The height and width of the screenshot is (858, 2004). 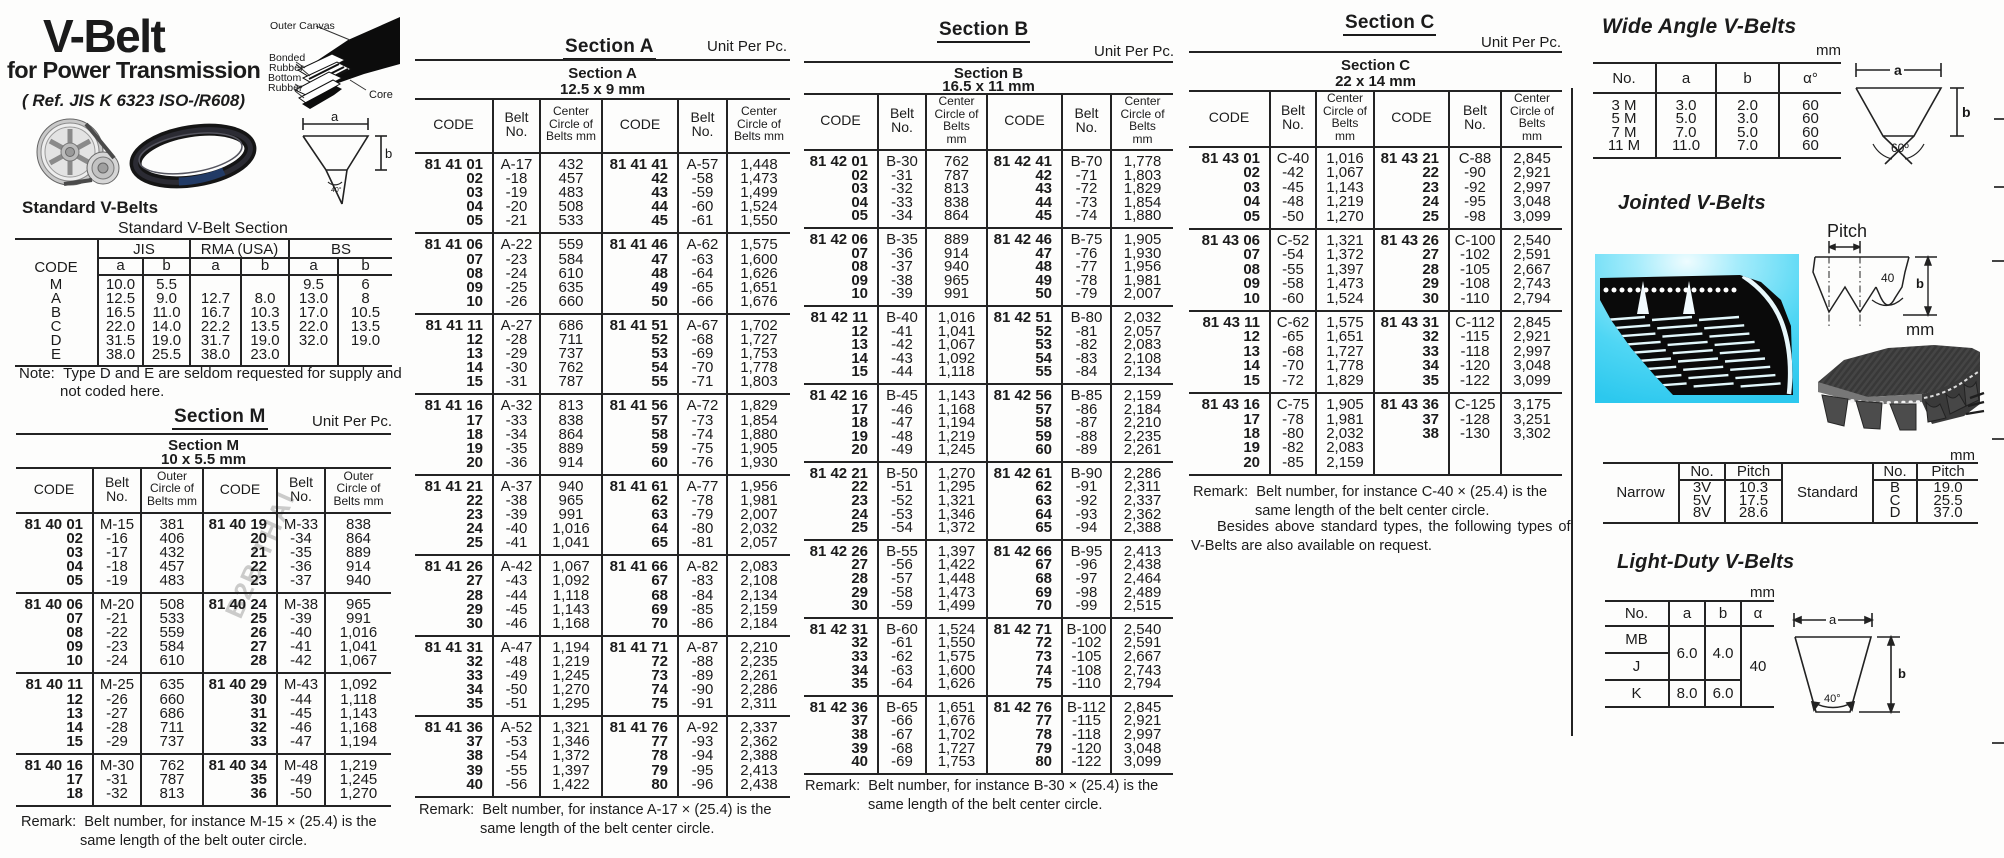 What do you see at coordinates (285, 78) in the screenshot?
I see `svg-text: Bottom` at bounding box center [285, 78].